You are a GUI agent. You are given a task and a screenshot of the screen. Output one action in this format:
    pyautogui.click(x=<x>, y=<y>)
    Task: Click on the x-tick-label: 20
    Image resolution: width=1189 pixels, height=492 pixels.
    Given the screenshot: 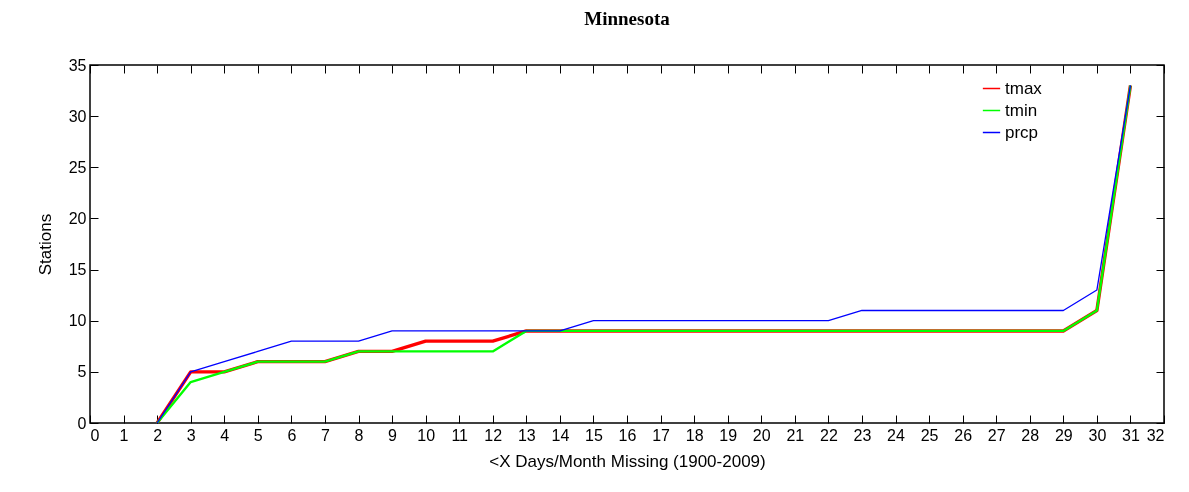 What is the action you would take?
    pyautogui.click(x=761, y=435)
    